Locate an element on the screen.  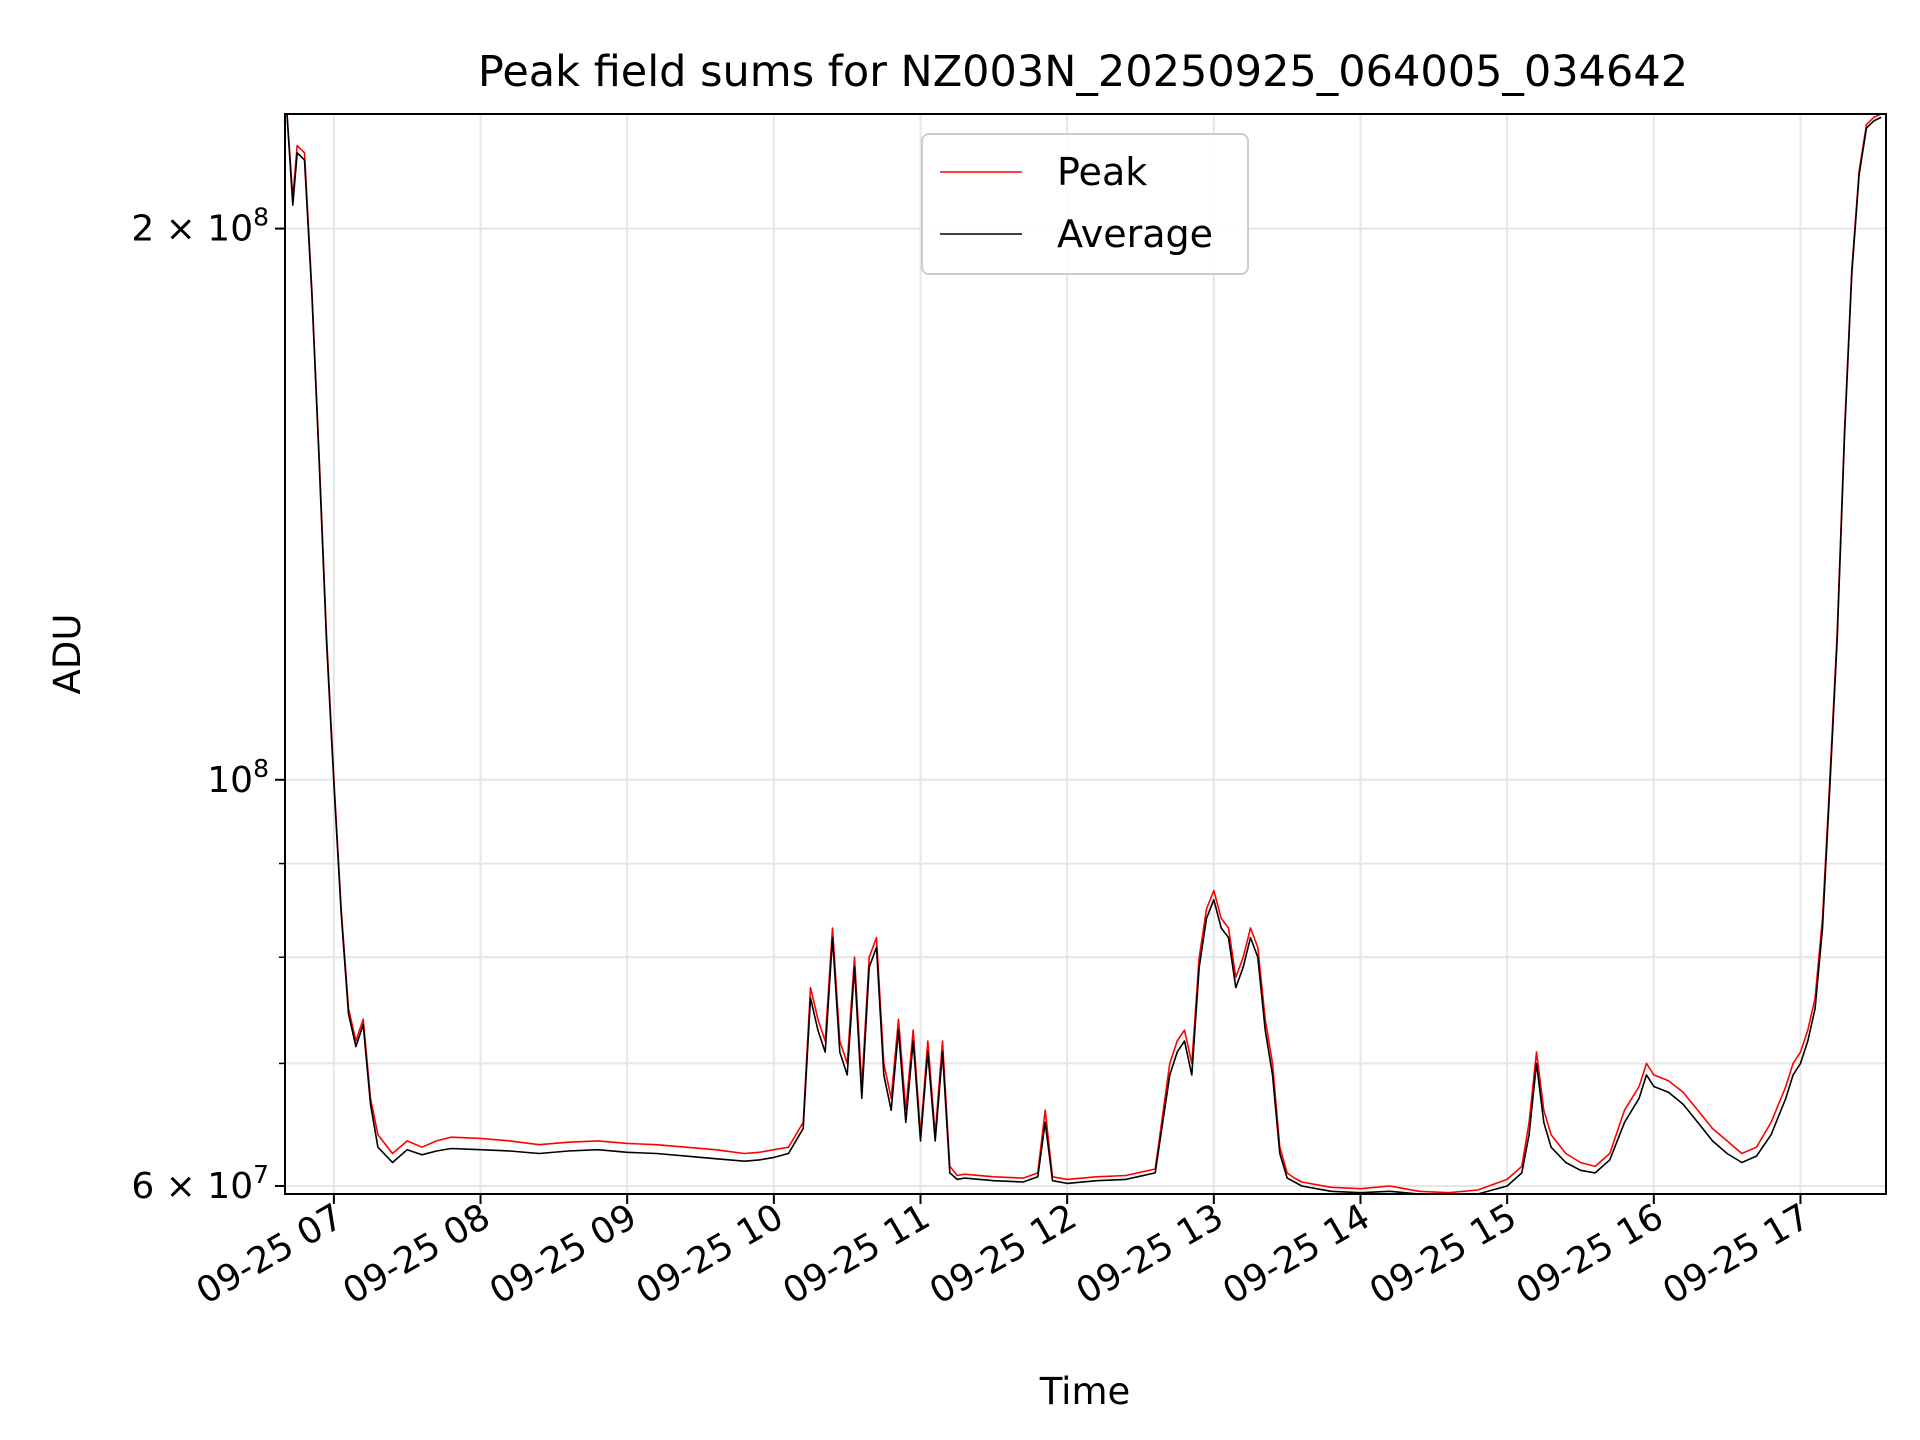
legend: Peak Average is located at coordinates (1085, 204).